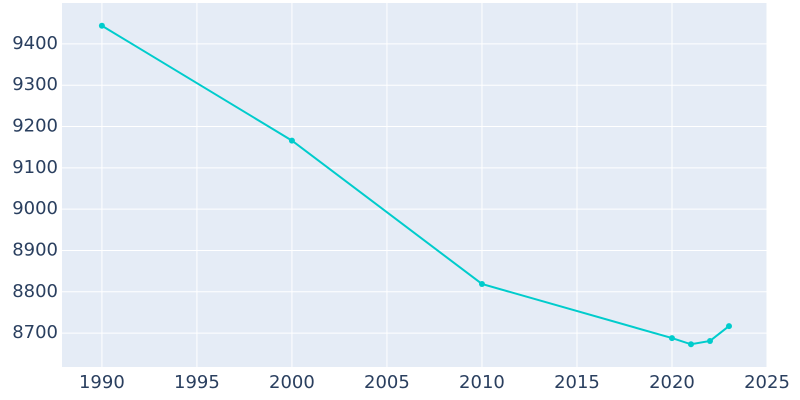 Image resolution: width=800 pixels, height=400 pixels. Describe the element at coordinates (102, 382) in the screenshot. I see `x-tick-label: 1990` at that location.